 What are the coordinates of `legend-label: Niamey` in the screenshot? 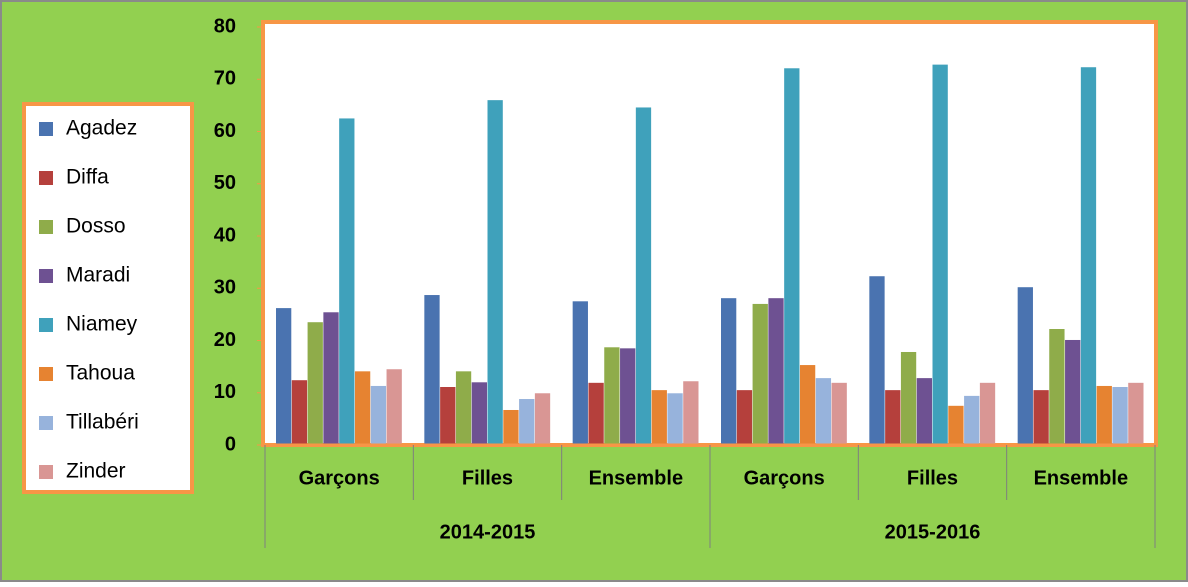 It's located at (102, 324).